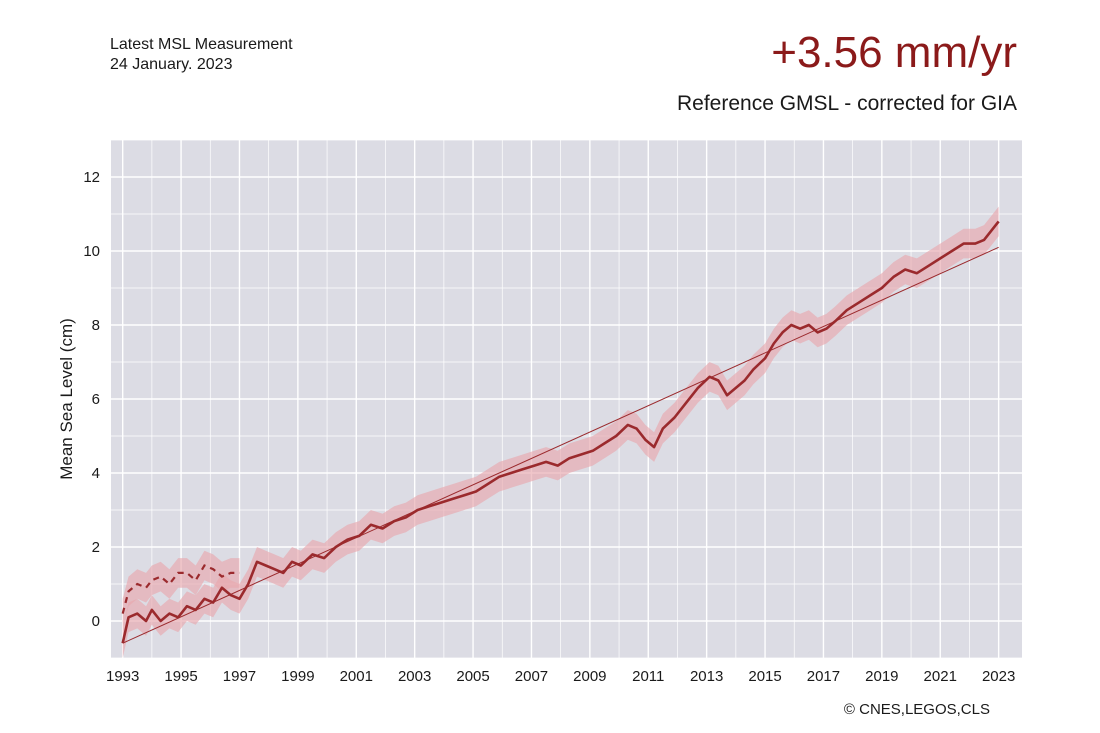 The width and height of the screenshot is (1100, 733). Describe the element at coordinates (998, 676) in the screenshot. I see `x-tick-label: 2023` at that location.